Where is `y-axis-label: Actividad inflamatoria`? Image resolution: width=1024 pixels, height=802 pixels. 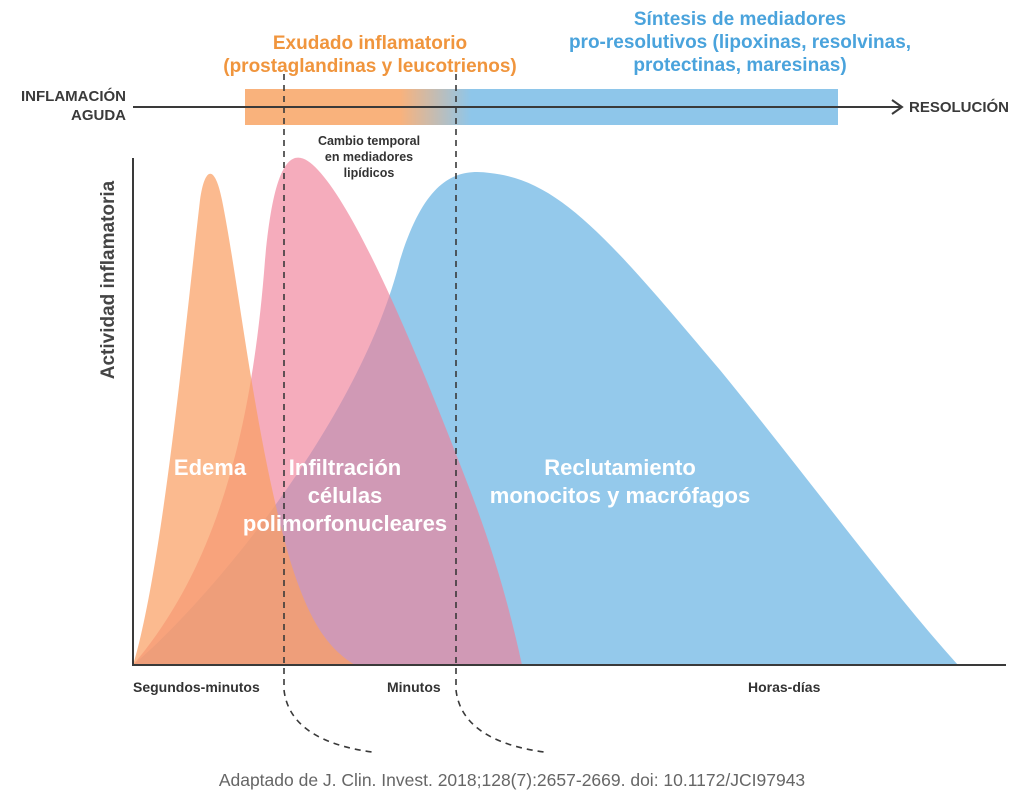
y-axis-label: Actividad inflamatoria is located at coordinates (108, 280).